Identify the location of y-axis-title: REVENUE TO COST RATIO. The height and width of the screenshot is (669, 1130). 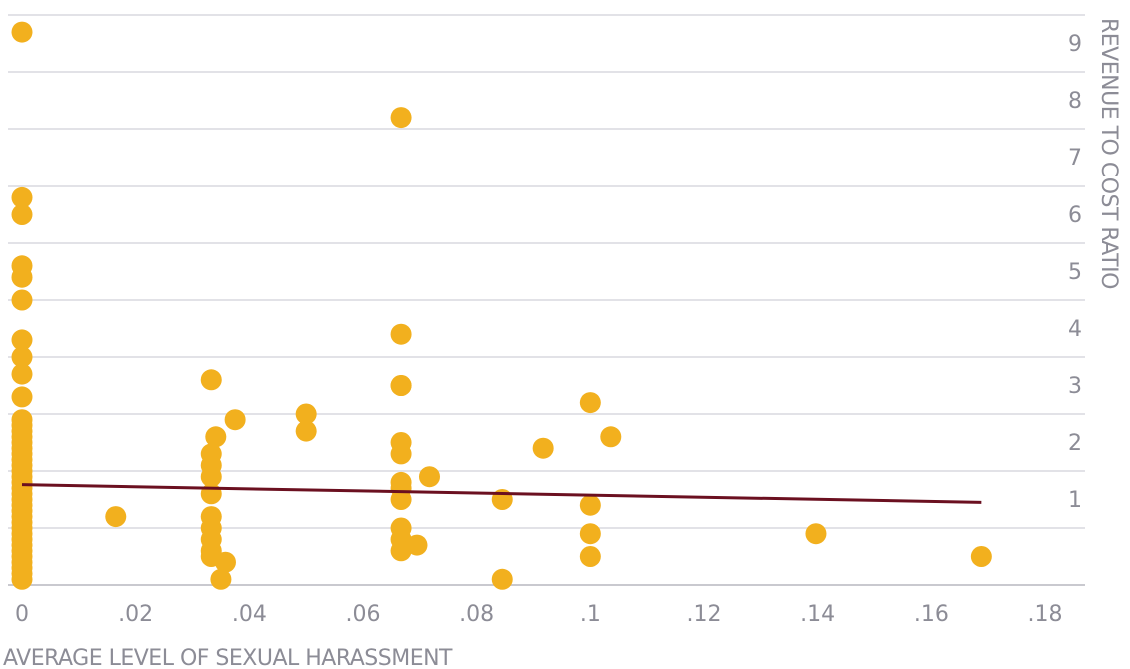
(1108, 153).